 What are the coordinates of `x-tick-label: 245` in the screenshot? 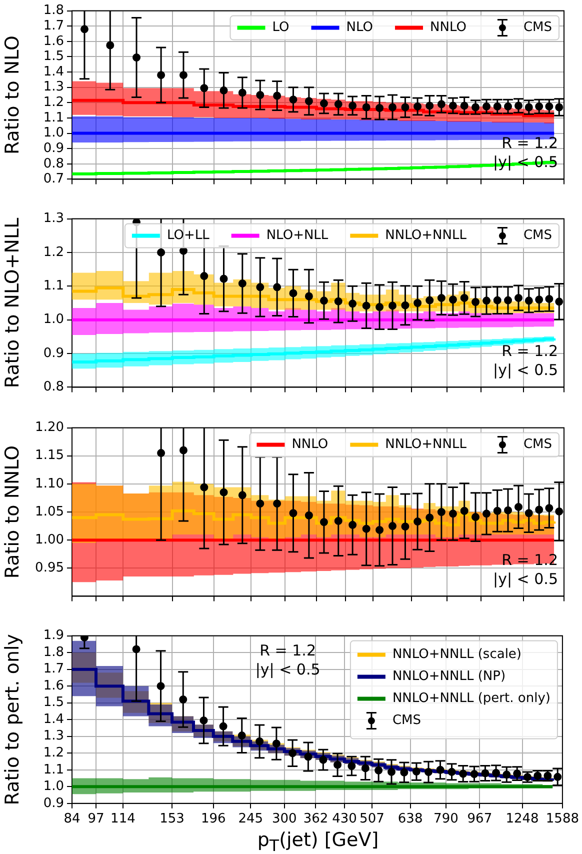 It's located at (251, 819).